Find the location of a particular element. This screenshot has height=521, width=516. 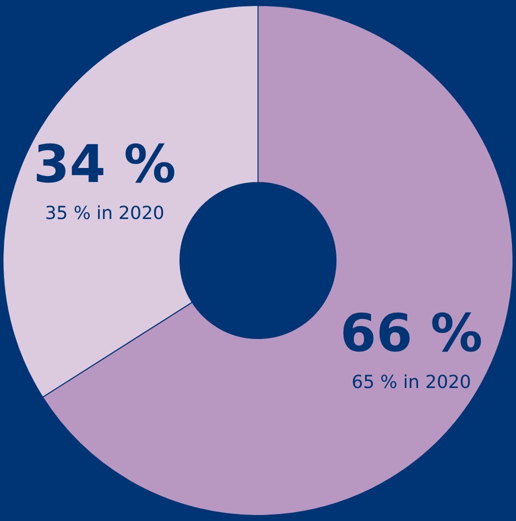

text: 35 % in 2020 is located at coordinates (104, 213).